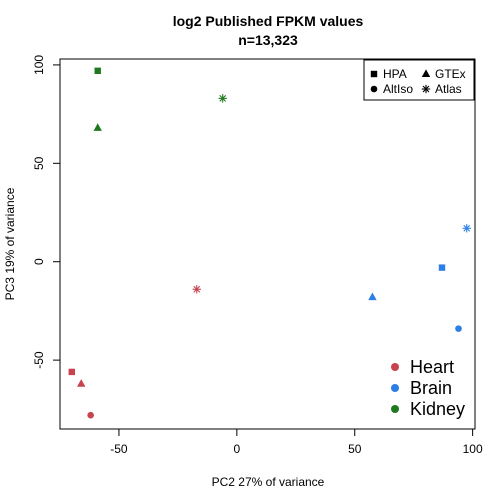  I want to click on legend-hpa-icon, so click(374, 74).